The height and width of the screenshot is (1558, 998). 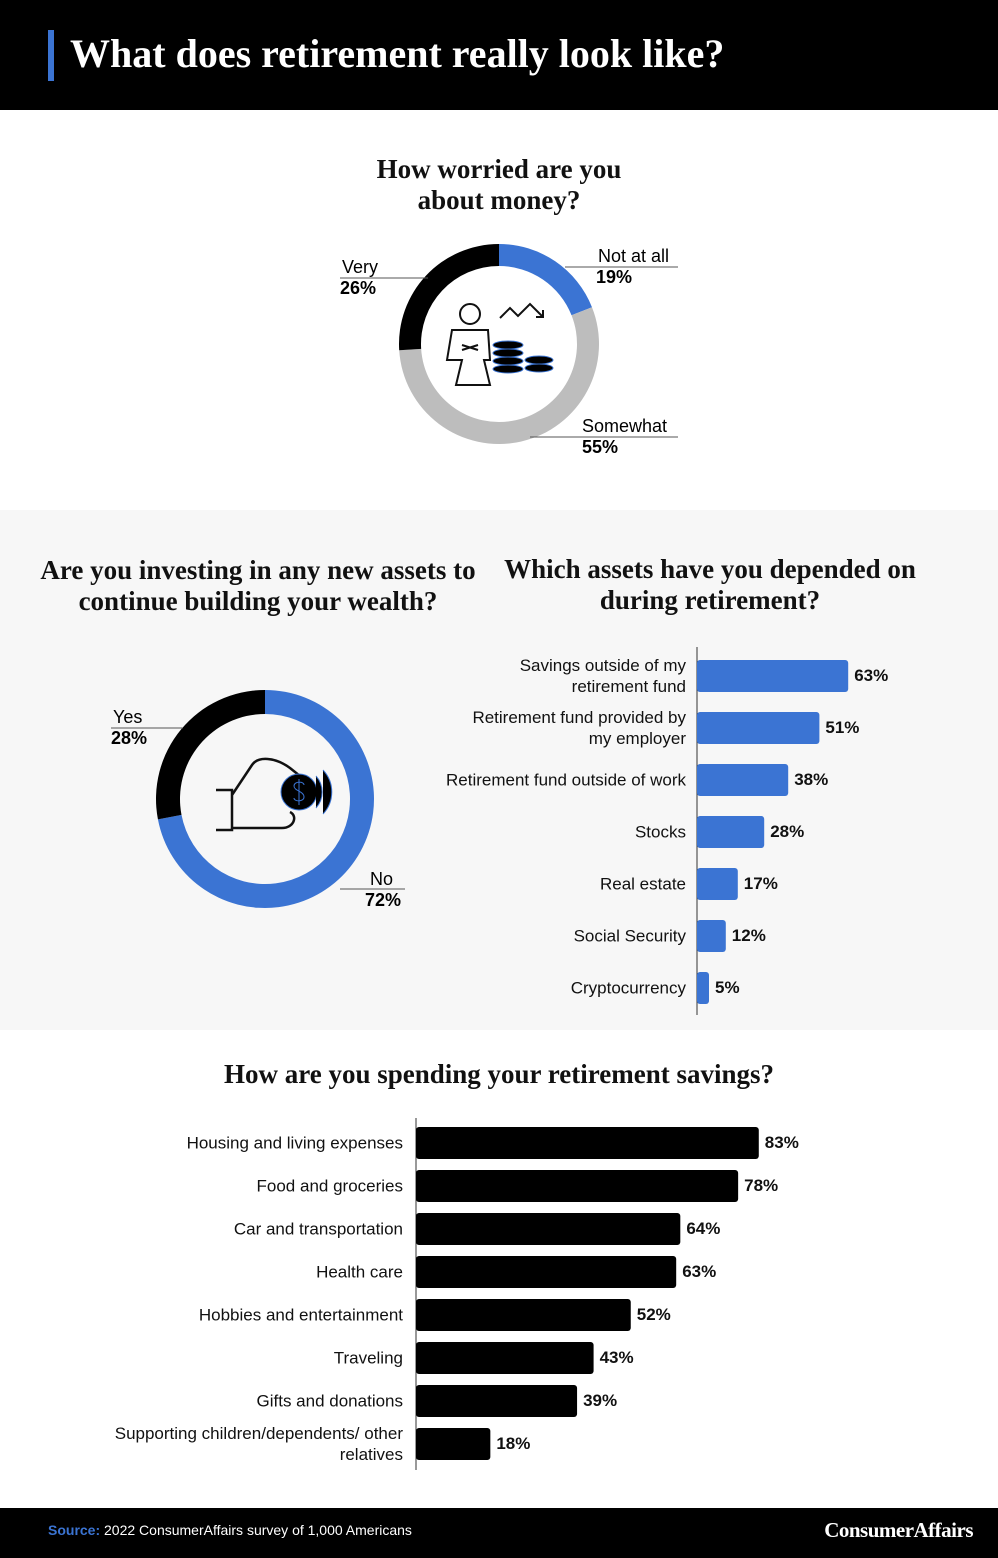 I want to click on category-label: Food and groceries, so click(x=329, y=1186).